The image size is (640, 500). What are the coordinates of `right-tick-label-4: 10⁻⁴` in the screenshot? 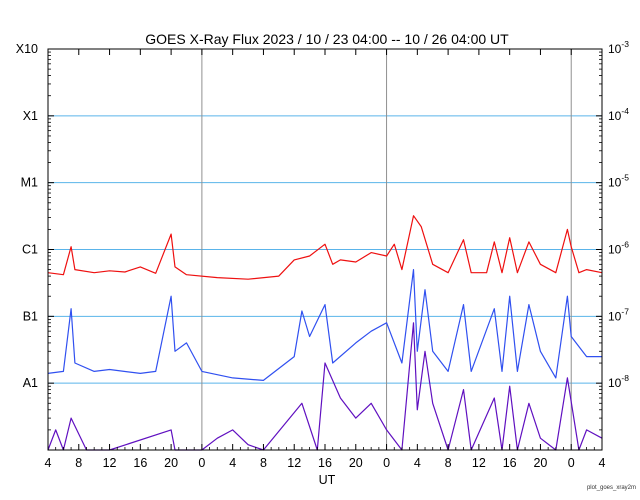 It's located at (618, 114).